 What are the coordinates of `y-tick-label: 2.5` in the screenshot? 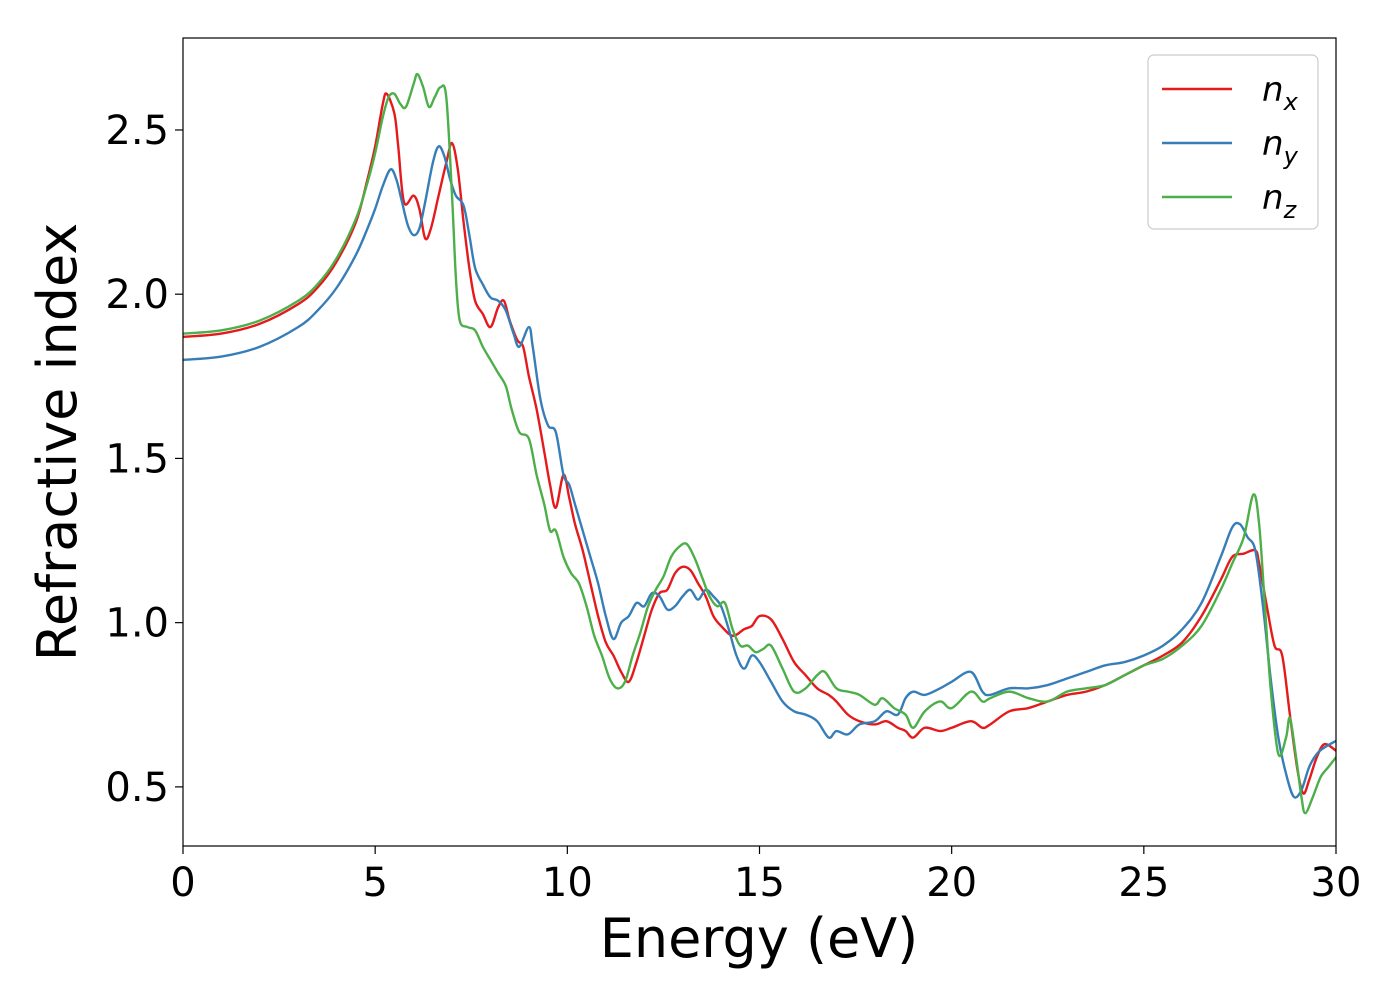 It's located at (137, 131).